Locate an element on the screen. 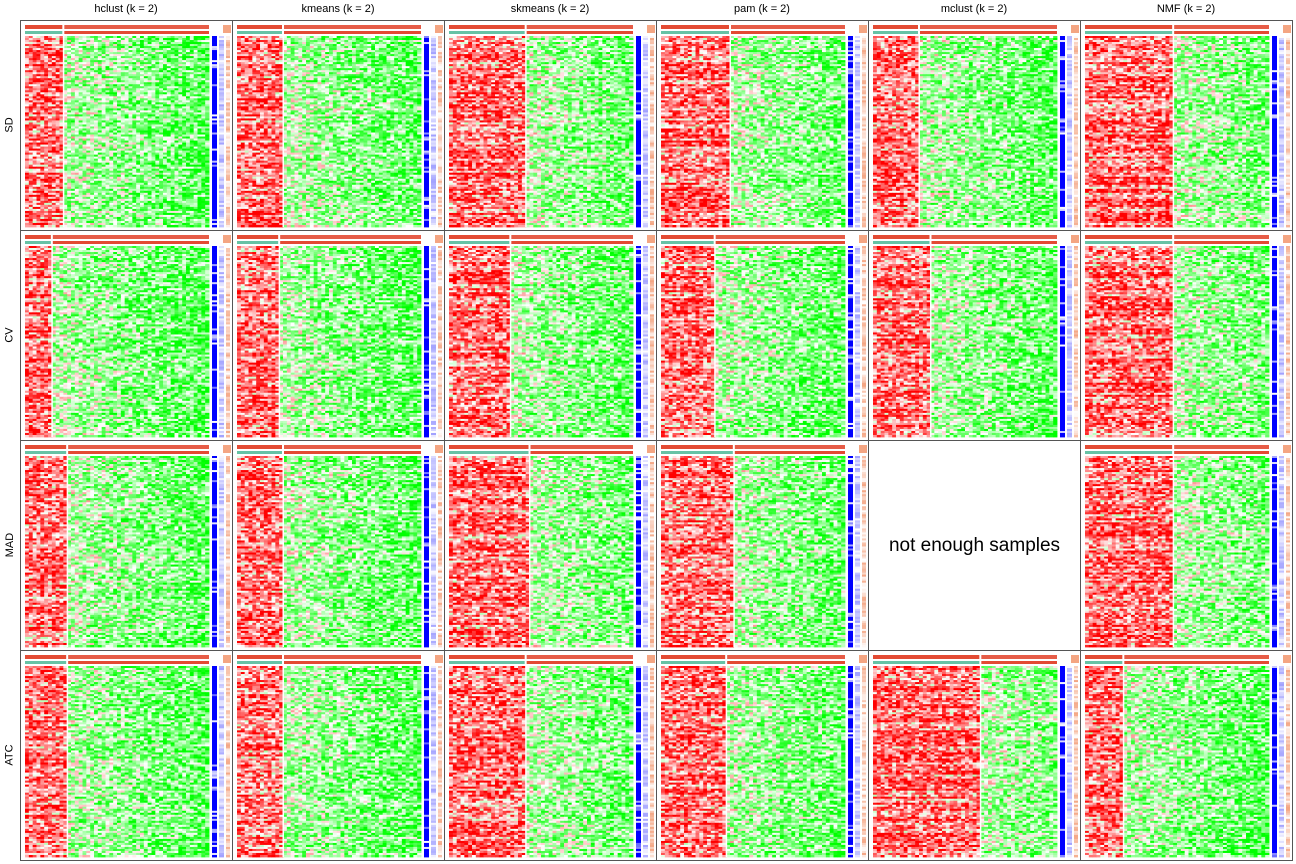 The width and height of the screenshot is (1296, 864). column-title: mclust (k = 2) is located at coordinates (974, 11).